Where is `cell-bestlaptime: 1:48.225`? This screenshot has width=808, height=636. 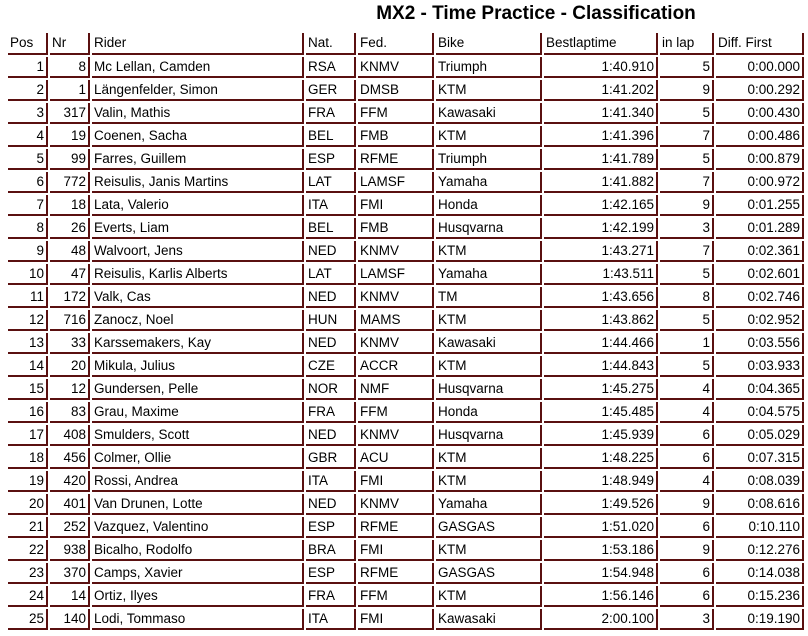 cell-bestlaptime: 1:48.225 is located at coordinates (601, 458).